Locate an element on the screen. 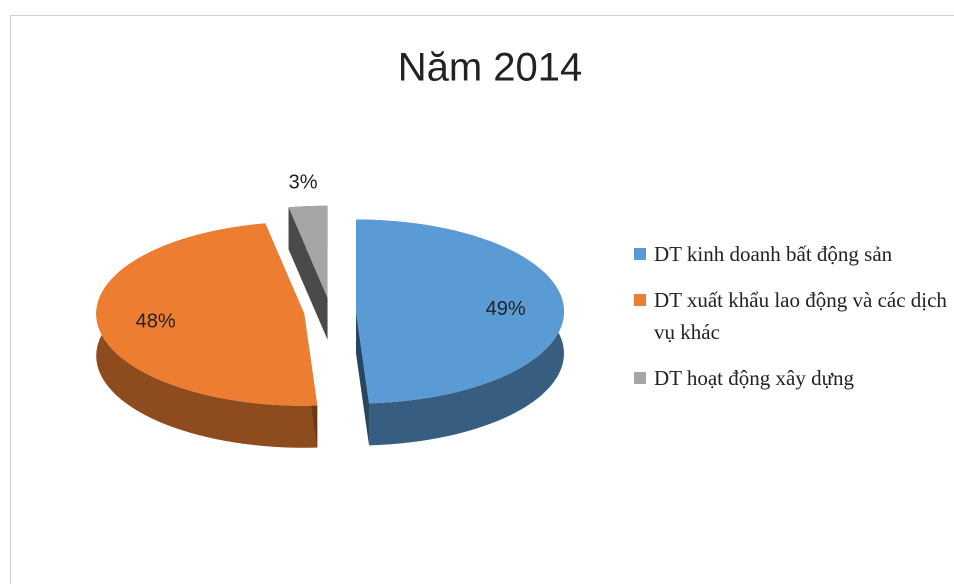 Image resolution: width=954 pixels, height=584 pixels. chart-title: Năm 2014 is located at coordinates (490, 68).